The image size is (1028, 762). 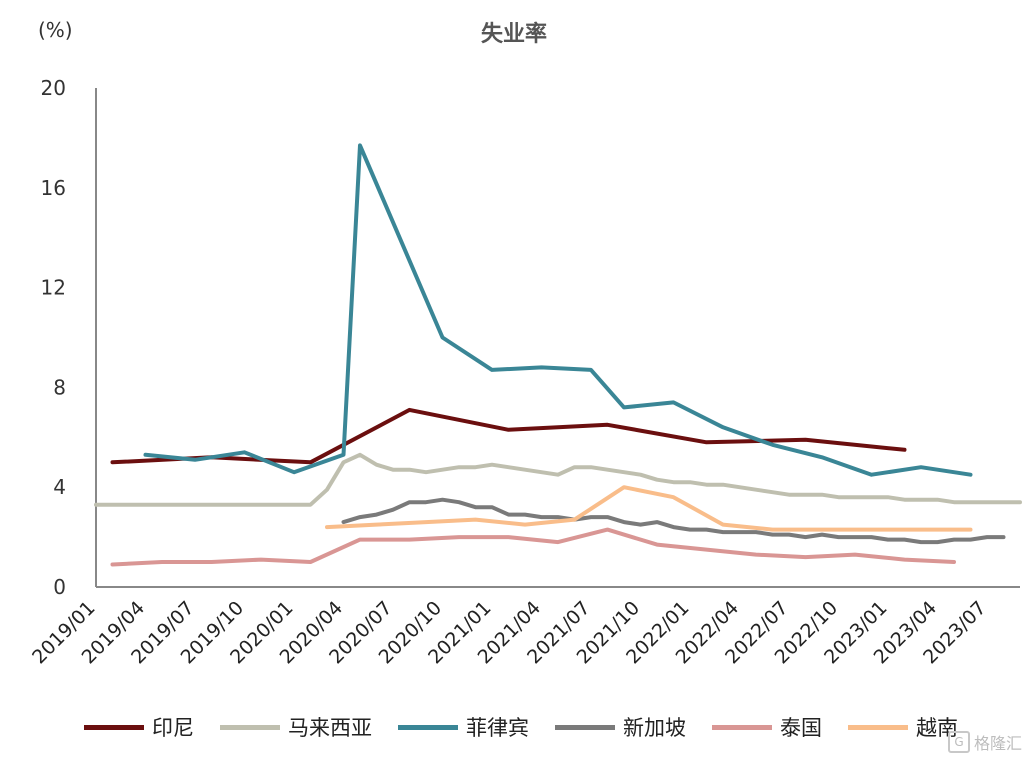 I want to click on watermark: G 格隆汇, so click(x=984, y=742).